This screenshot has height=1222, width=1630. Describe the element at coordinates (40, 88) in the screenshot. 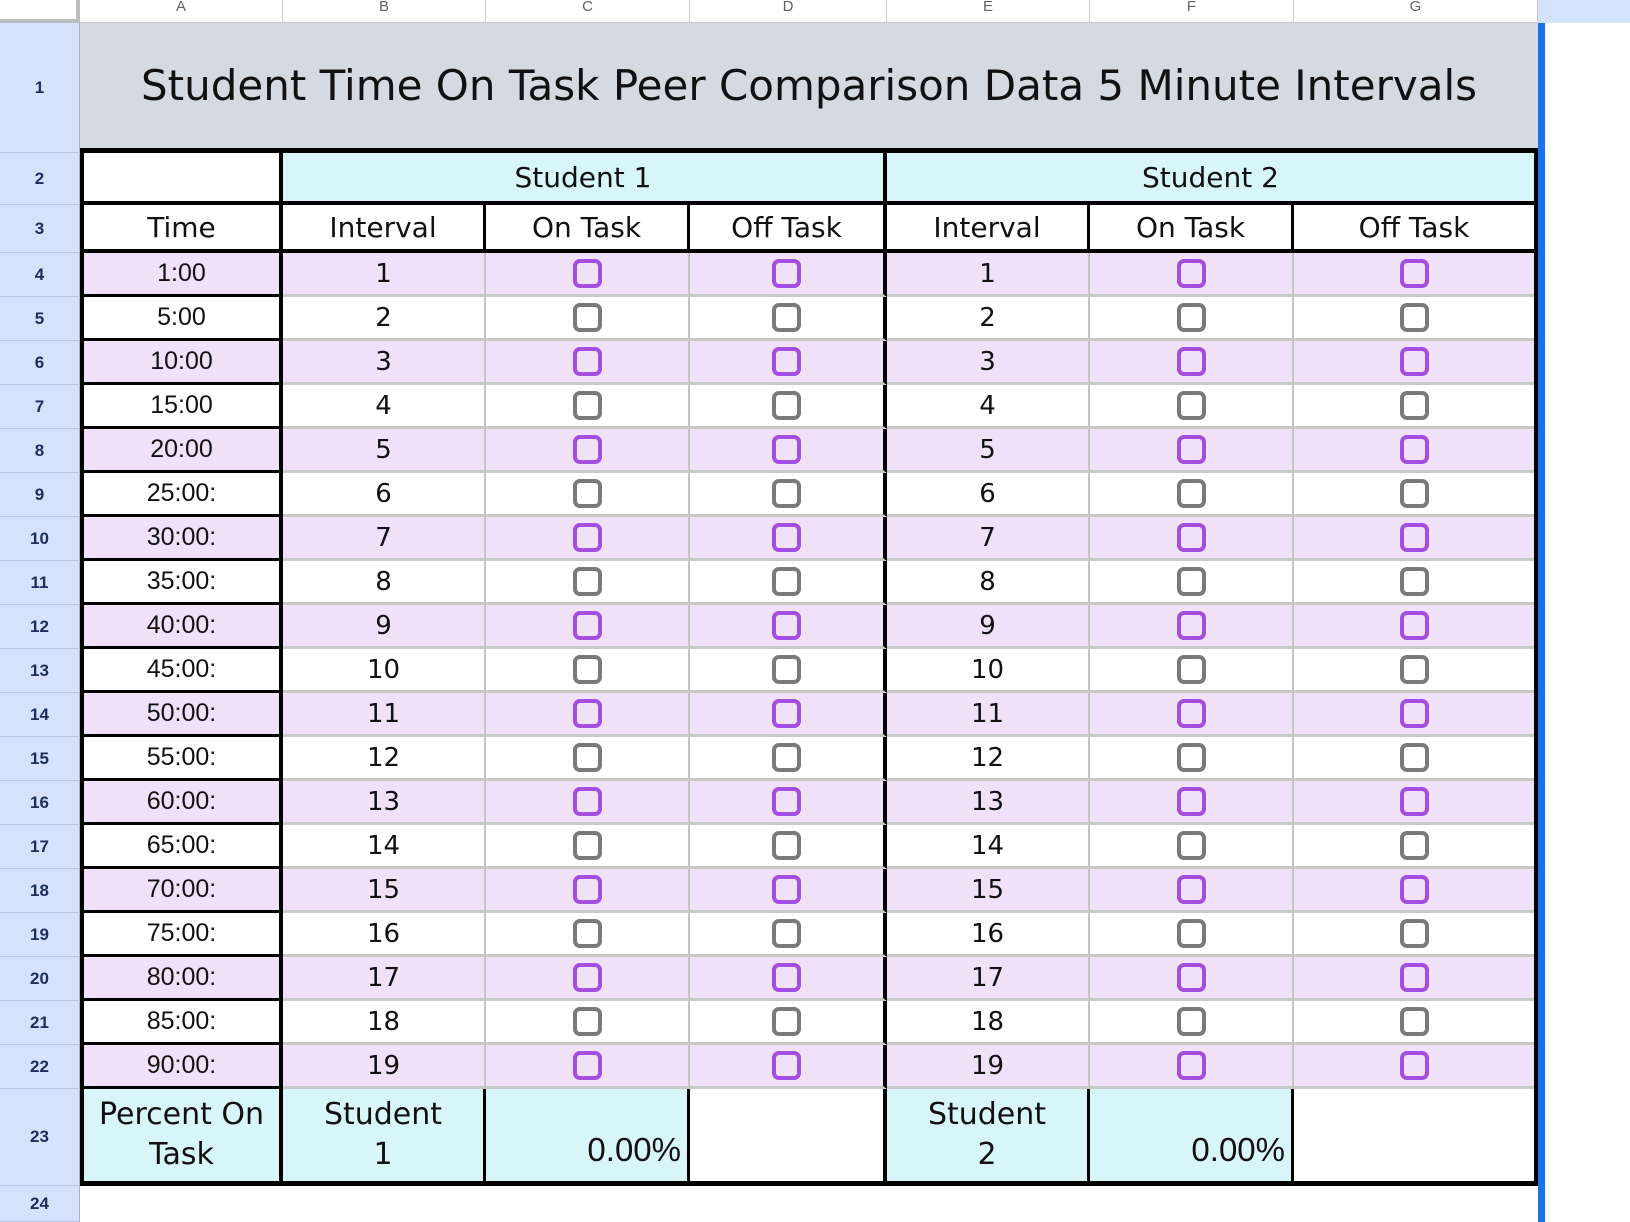

I see `row-header-1: 1` at that location.